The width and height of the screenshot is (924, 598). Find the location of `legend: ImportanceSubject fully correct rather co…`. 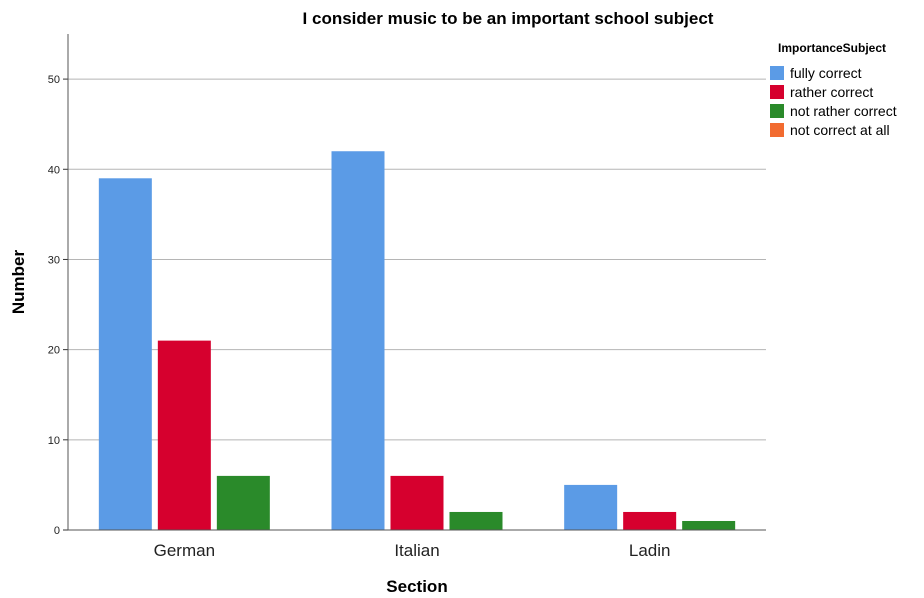

legend: ImportanceSubject fully correct rather co… is located at coordinates (833, 89).